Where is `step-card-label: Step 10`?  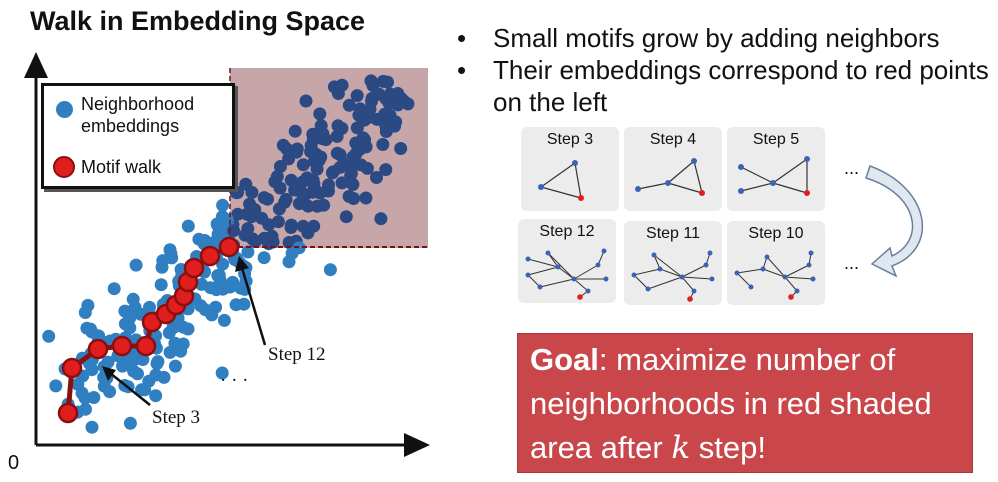 step-card-label: Step 10 is located at coordinates (776, 233).